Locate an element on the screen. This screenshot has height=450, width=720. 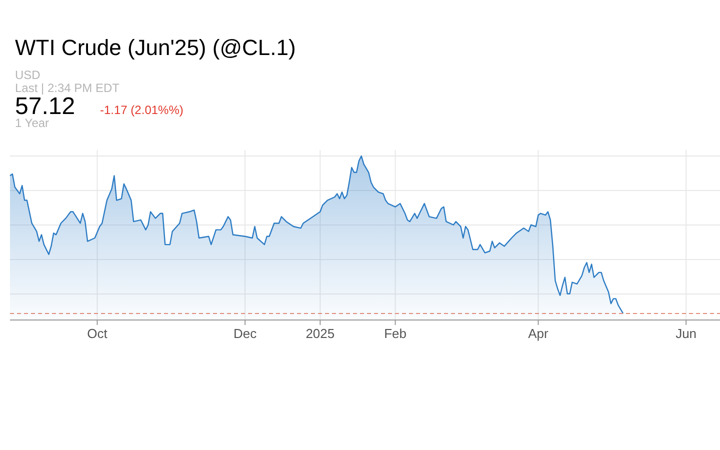
text: USD is located at coordinates (28, 75).